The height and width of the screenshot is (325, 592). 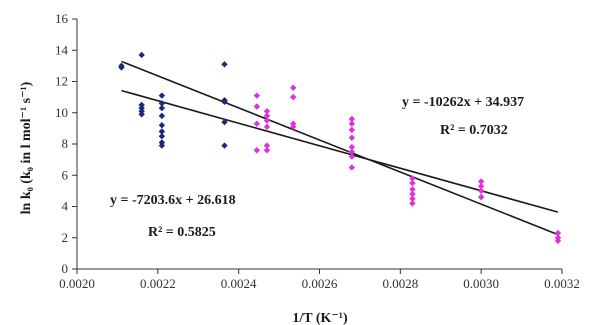 I want to click on y-tick-label: 0, so click(x=65, y=268).